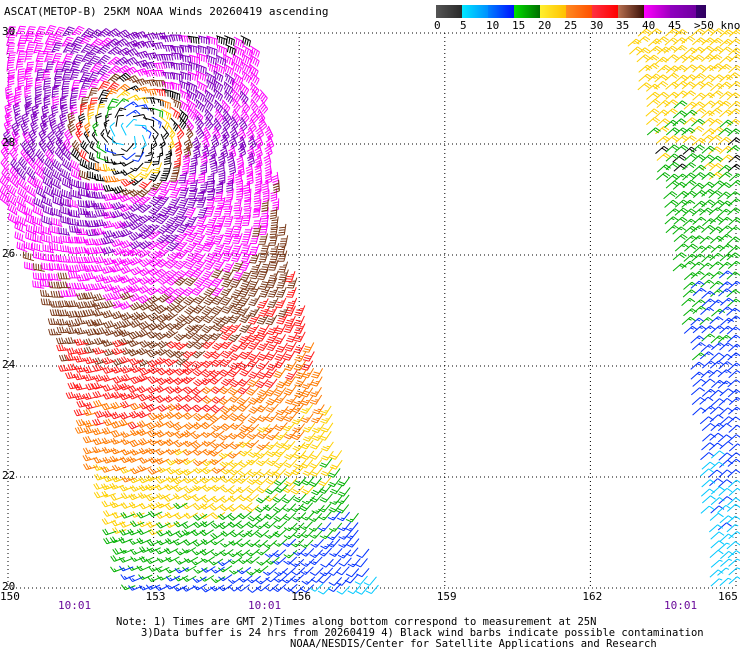 This screenshot has height=650, width=740. I want to click on wind-speed-color-legend, so click(571, 11).